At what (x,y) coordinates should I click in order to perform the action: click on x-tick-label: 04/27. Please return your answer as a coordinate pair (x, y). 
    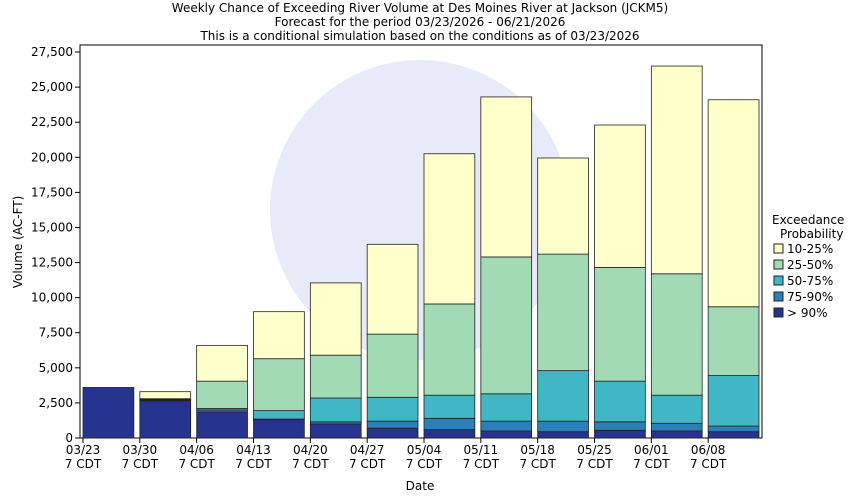
    Looking at the image, I should click on (367, 450).